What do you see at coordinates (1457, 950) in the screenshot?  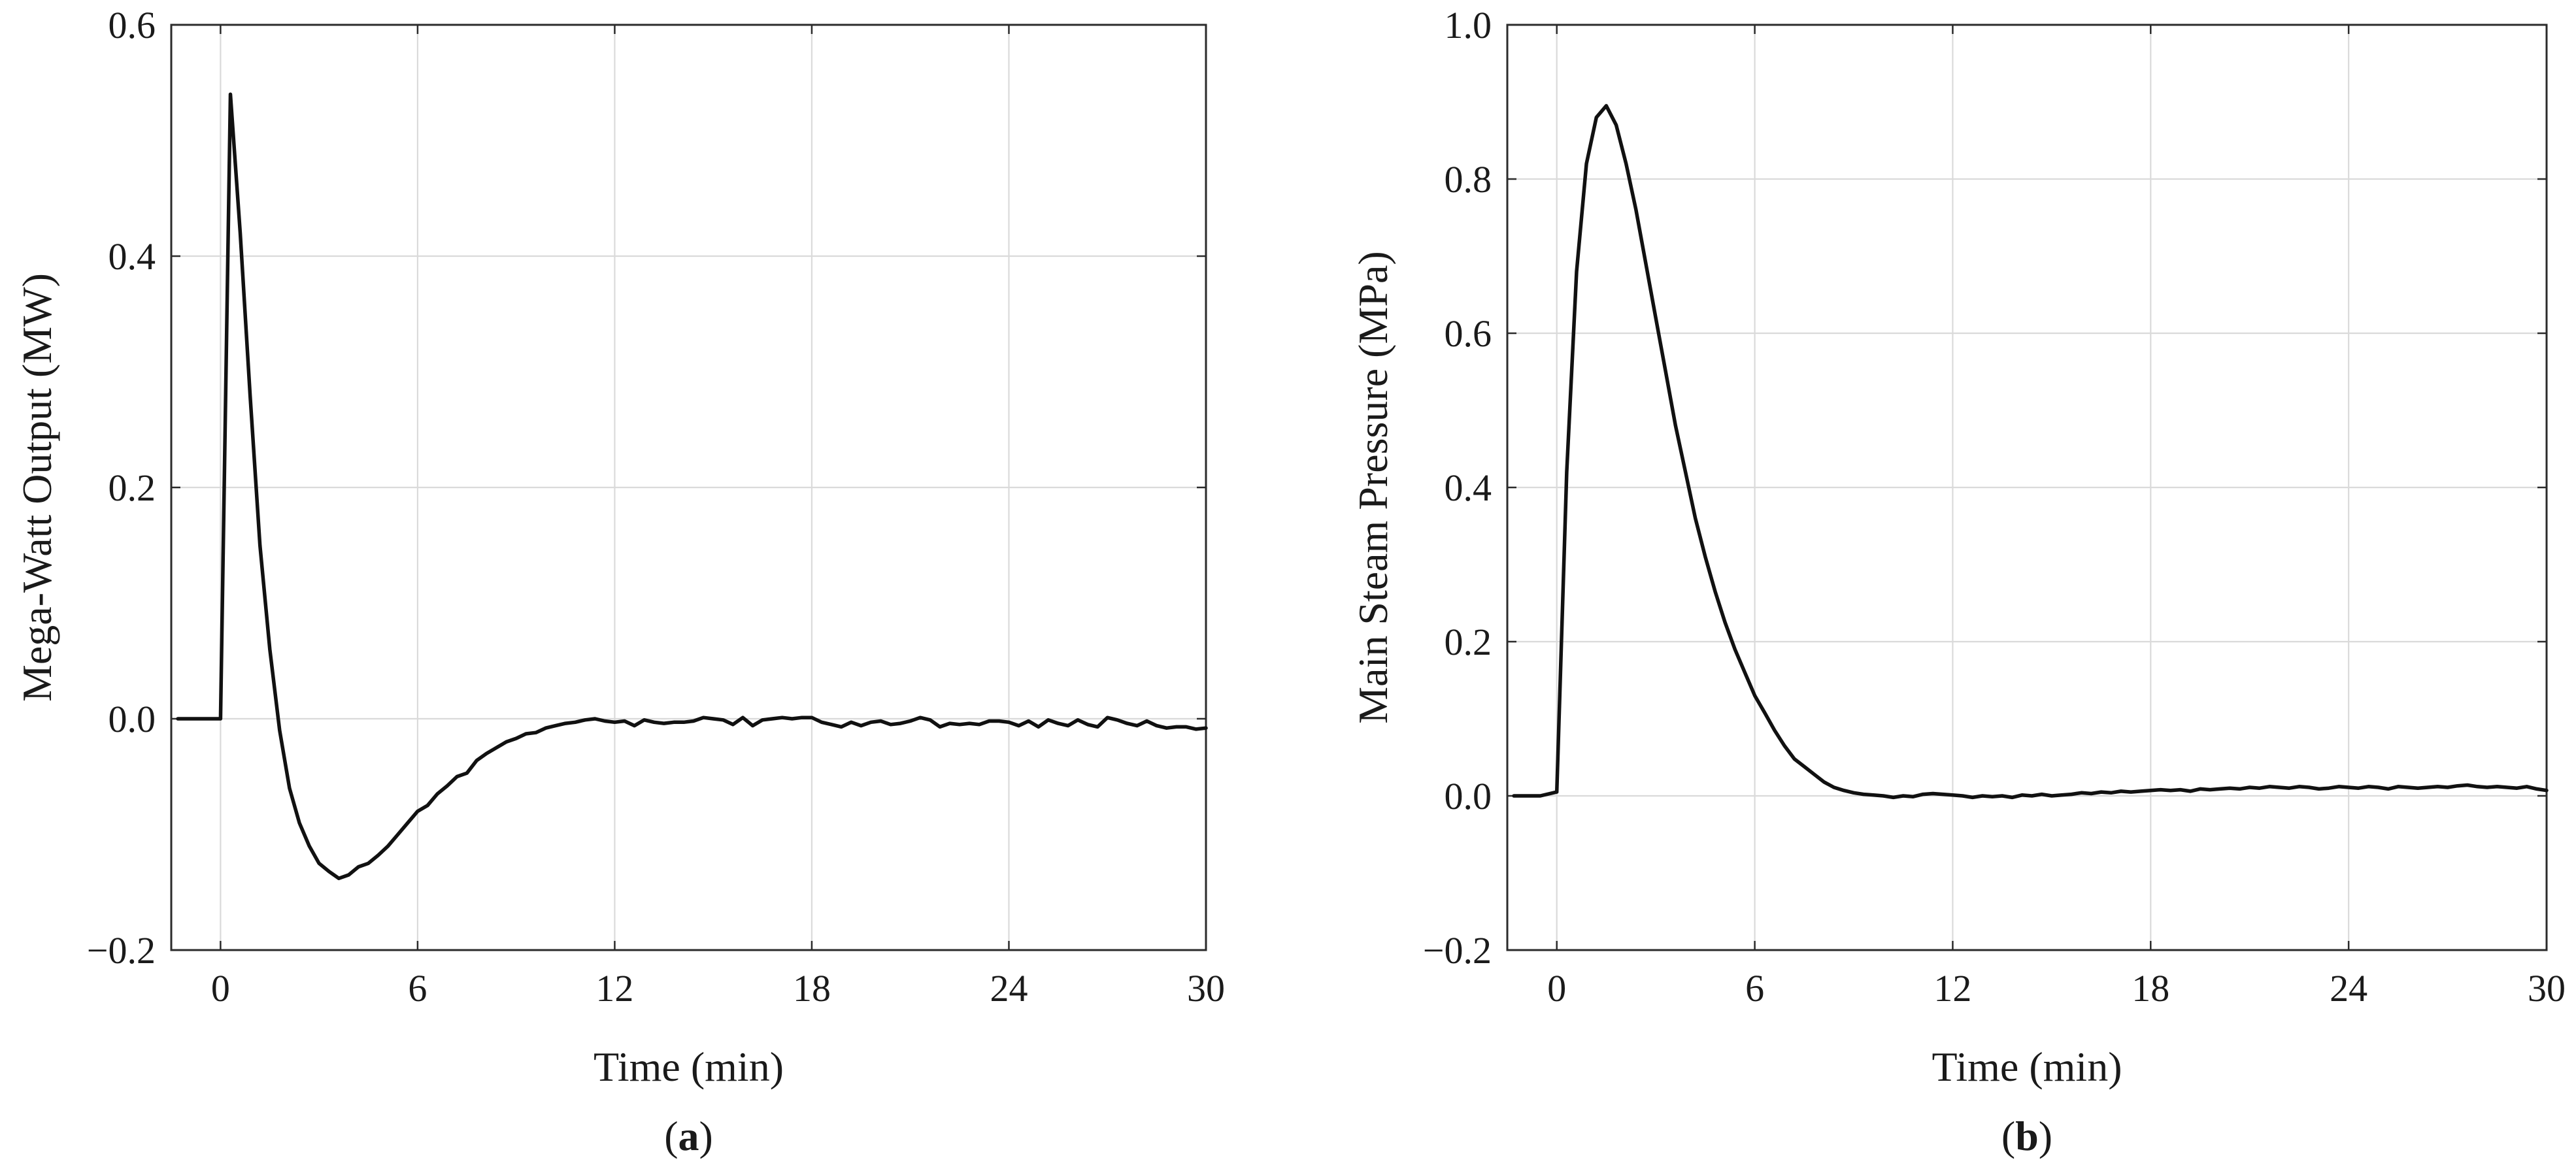 I see `y-tick-label-b: −0.2` at bounding box center [1457, 950].